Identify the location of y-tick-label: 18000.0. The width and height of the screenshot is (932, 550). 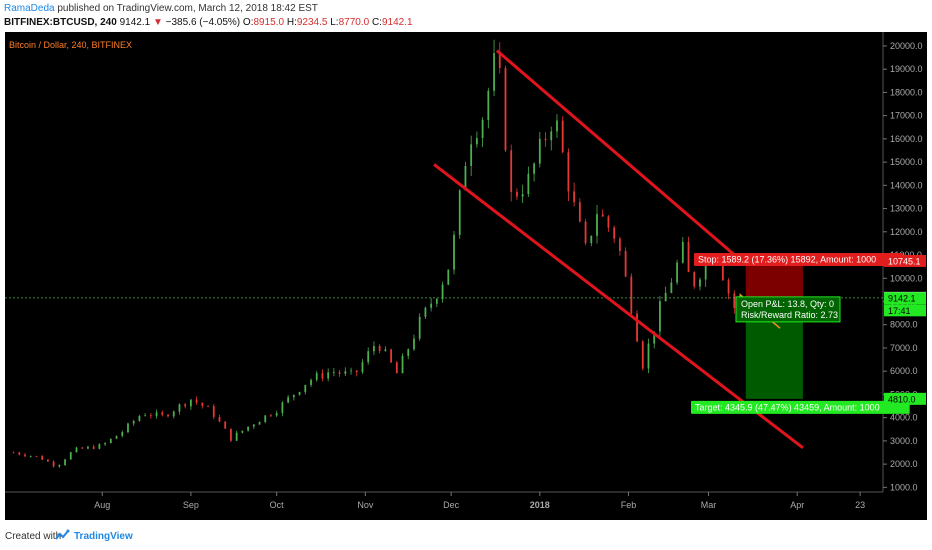
(906, 92).